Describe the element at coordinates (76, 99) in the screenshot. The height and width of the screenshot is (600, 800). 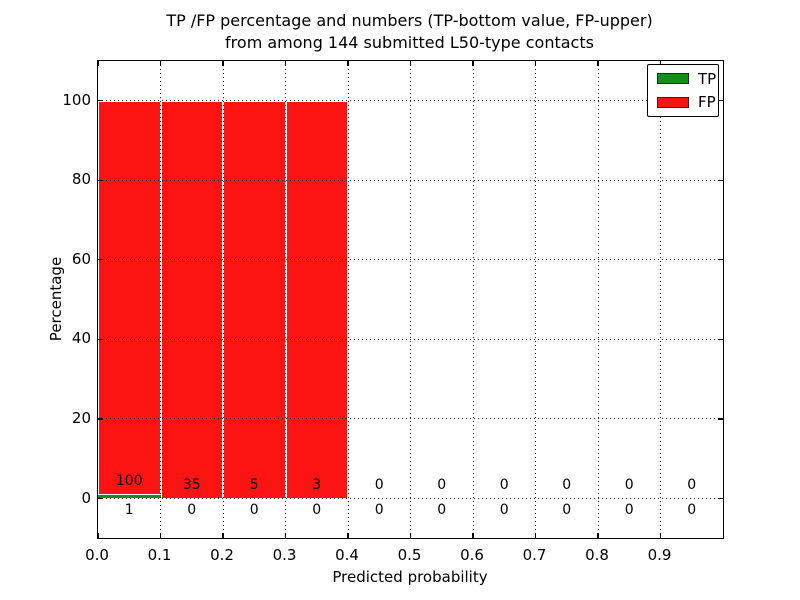
I see `y-tick-label-100: 100` at that location.